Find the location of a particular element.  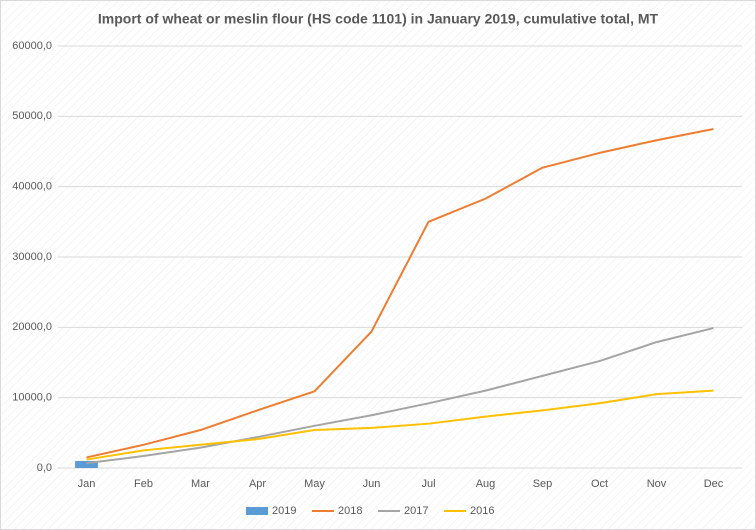

y-tick-label: 40000,0 is located at coordinates (32, 187).